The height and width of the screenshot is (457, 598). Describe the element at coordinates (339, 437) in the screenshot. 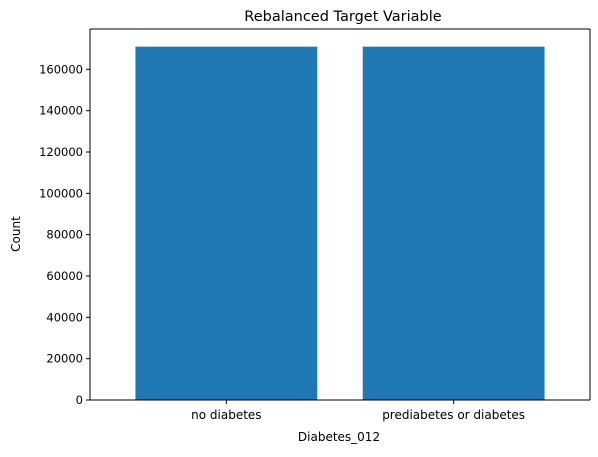

I see `x-axis-label: Diabetes_012` at that location.